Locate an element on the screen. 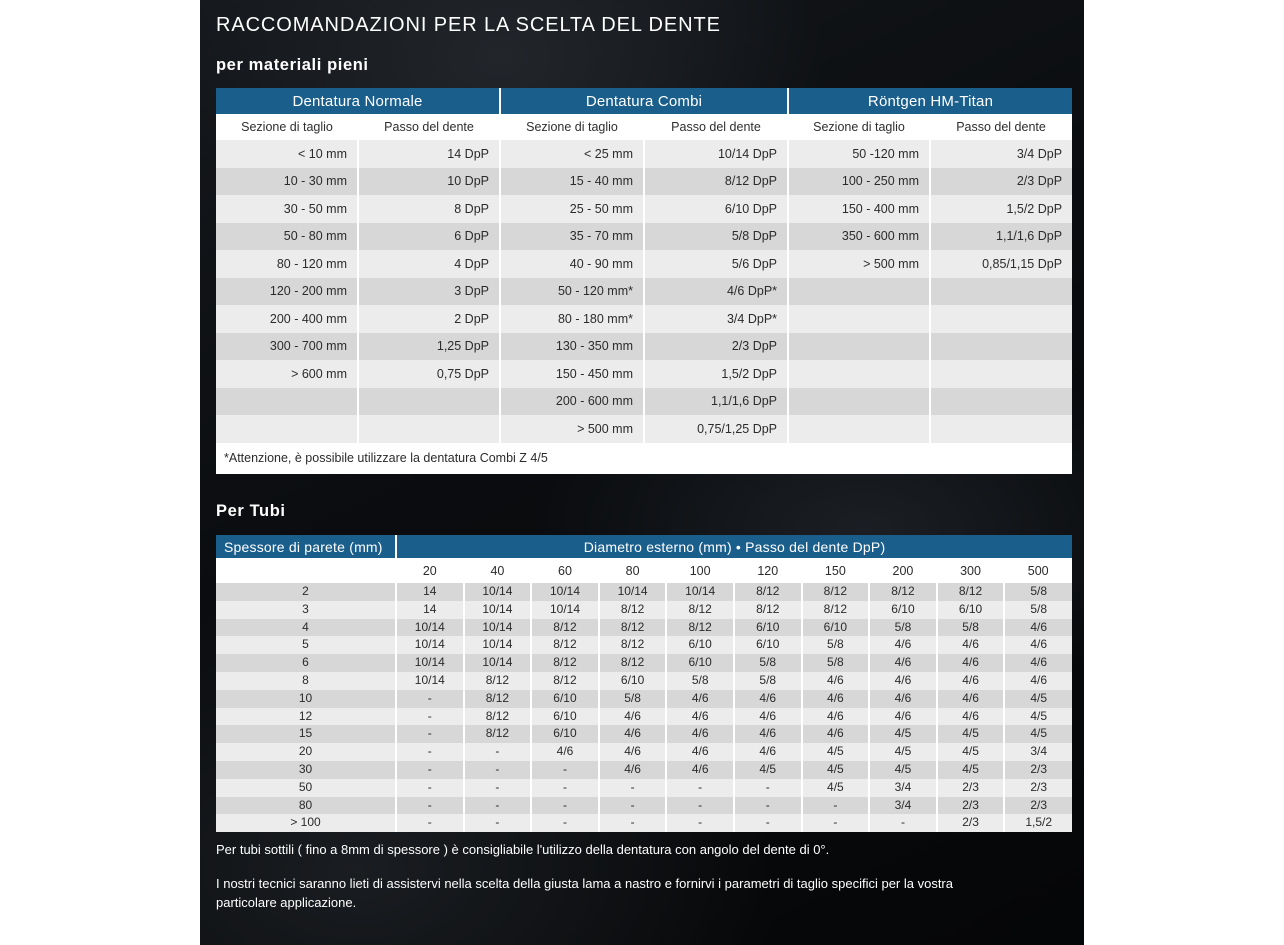  table-cell: 30 - 50 mm is located at coordinates (287, 209).